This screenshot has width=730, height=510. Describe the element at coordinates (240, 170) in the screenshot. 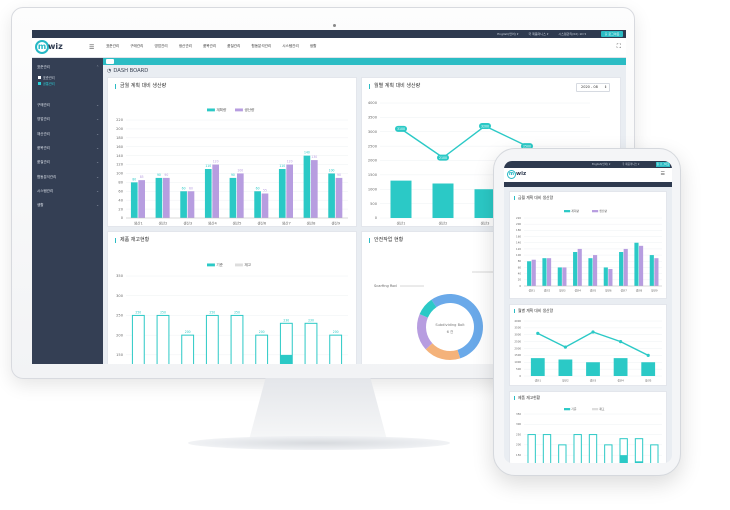

I see `bar-value-label: 100` at that location.